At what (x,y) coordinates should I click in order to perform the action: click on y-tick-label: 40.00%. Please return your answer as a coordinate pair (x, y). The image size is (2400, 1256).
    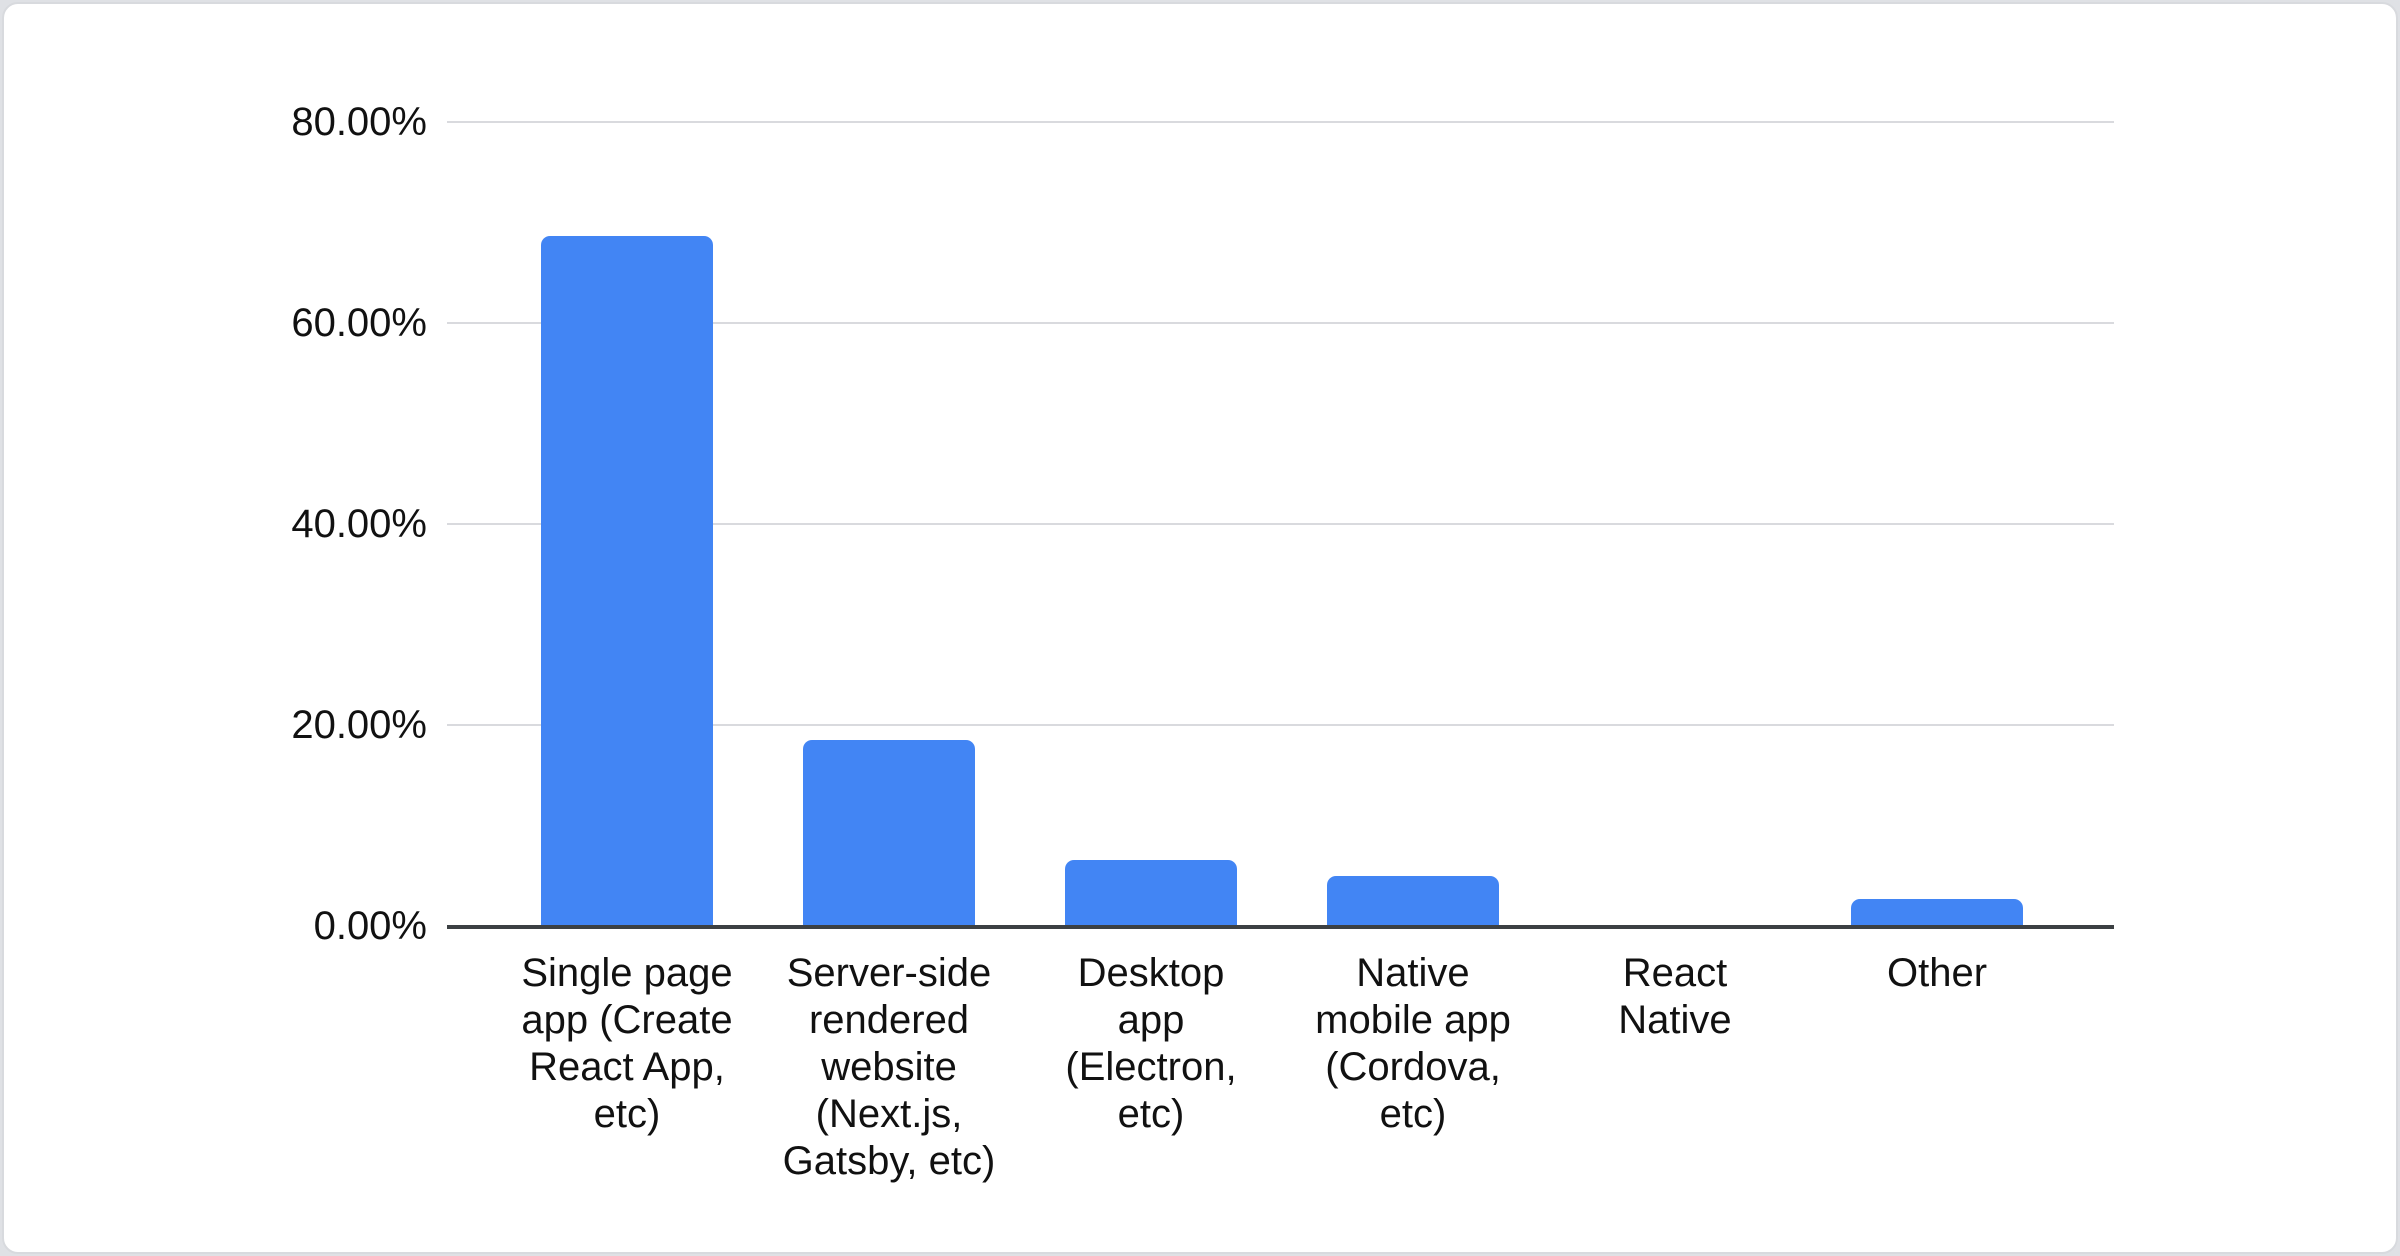
    Looking at the image, I should click on (359, 524).